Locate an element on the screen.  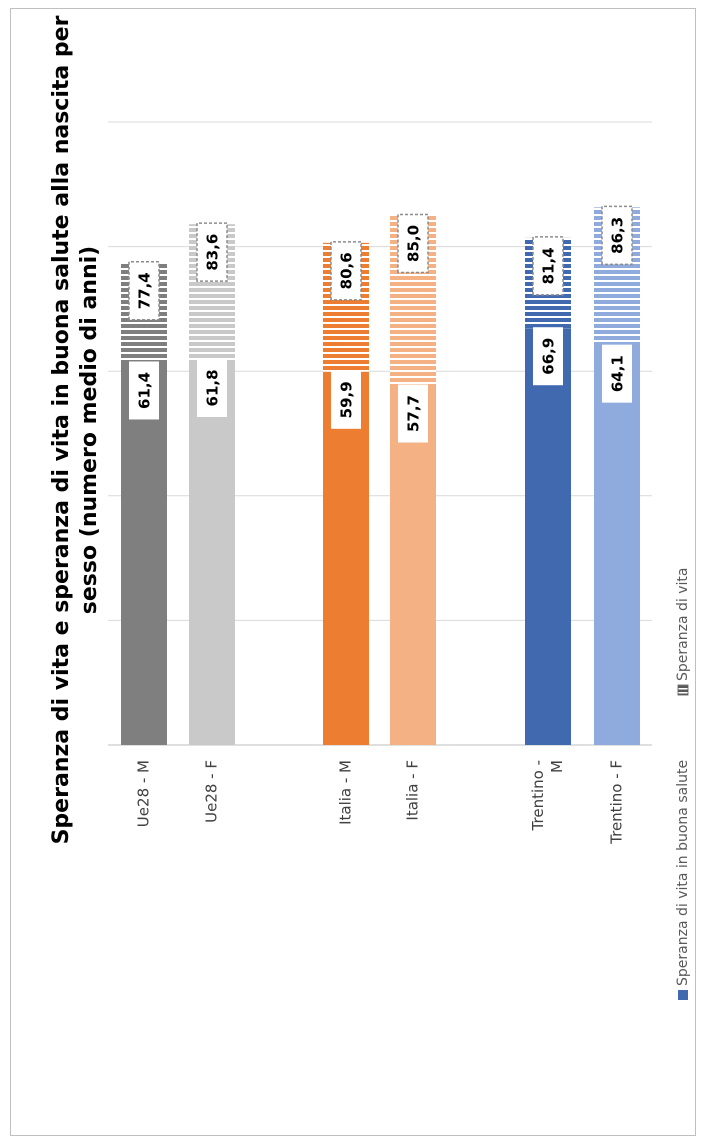
data-label-healthy-life: 66,9 is located at coordinates (548, 356).